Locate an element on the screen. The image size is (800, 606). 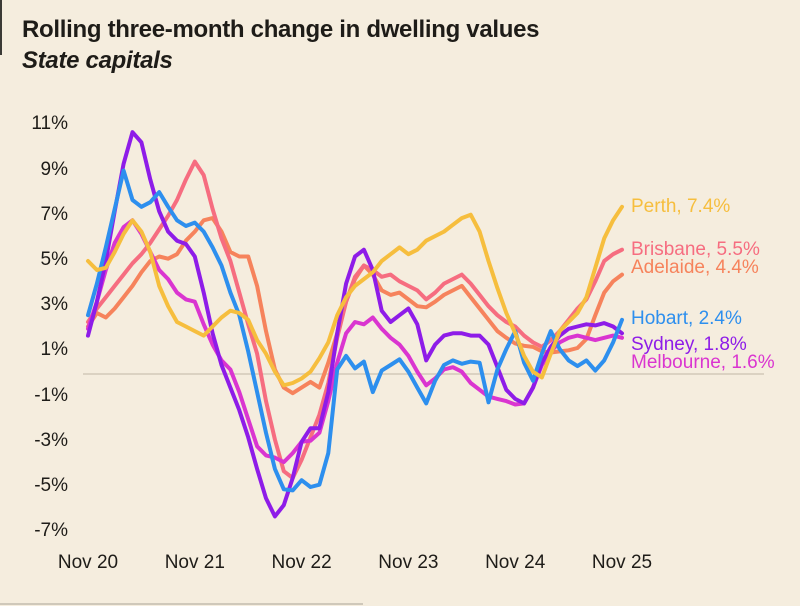
y-tick-label: 1% is located at coordinates (54, 350).